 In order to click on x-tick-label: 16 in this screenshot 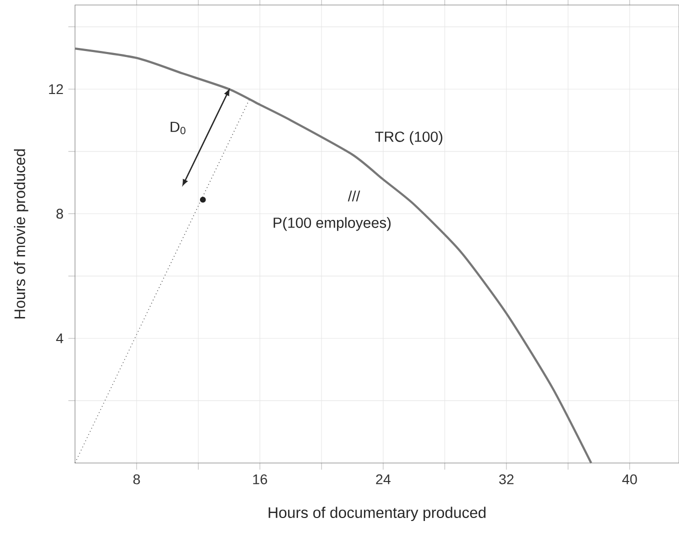, I will do `click(260, 479)`.